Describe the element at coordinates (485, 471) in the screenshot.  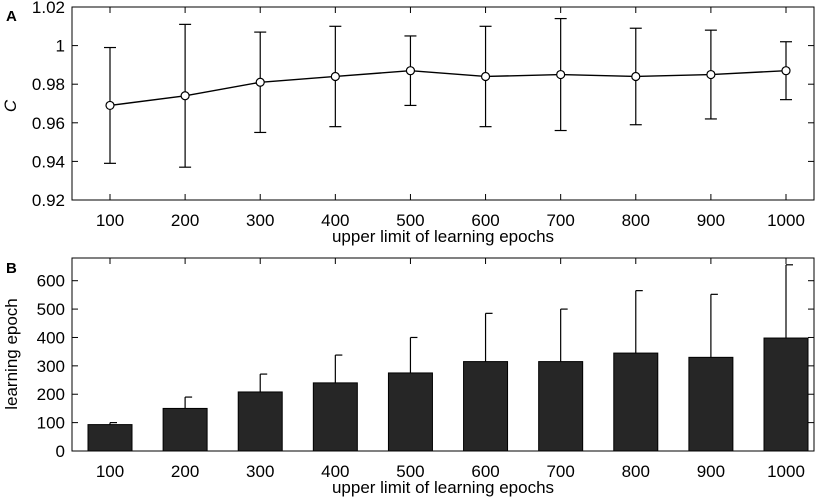
I see `panel-b-x-tick-label: 600` at that location.